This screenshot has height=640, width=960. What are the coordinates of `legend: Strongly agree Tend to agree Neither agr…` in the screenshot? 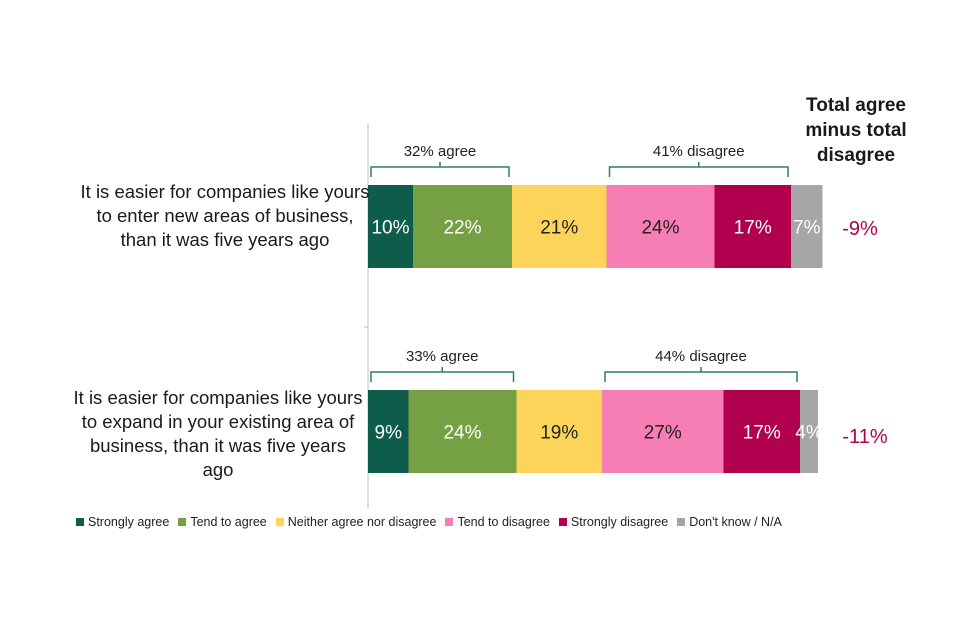 It's located at (433, 522).